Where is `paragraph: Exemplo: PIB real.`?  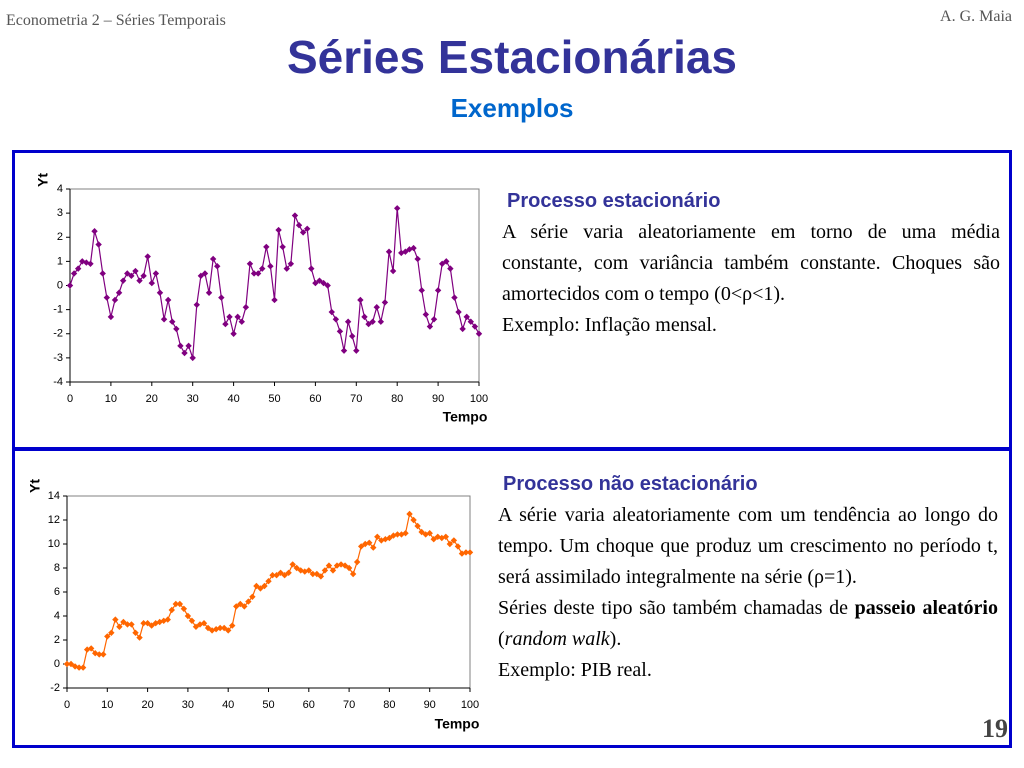
paragraph: Exemplo: PIB real. is located at coordinates (748, 670).